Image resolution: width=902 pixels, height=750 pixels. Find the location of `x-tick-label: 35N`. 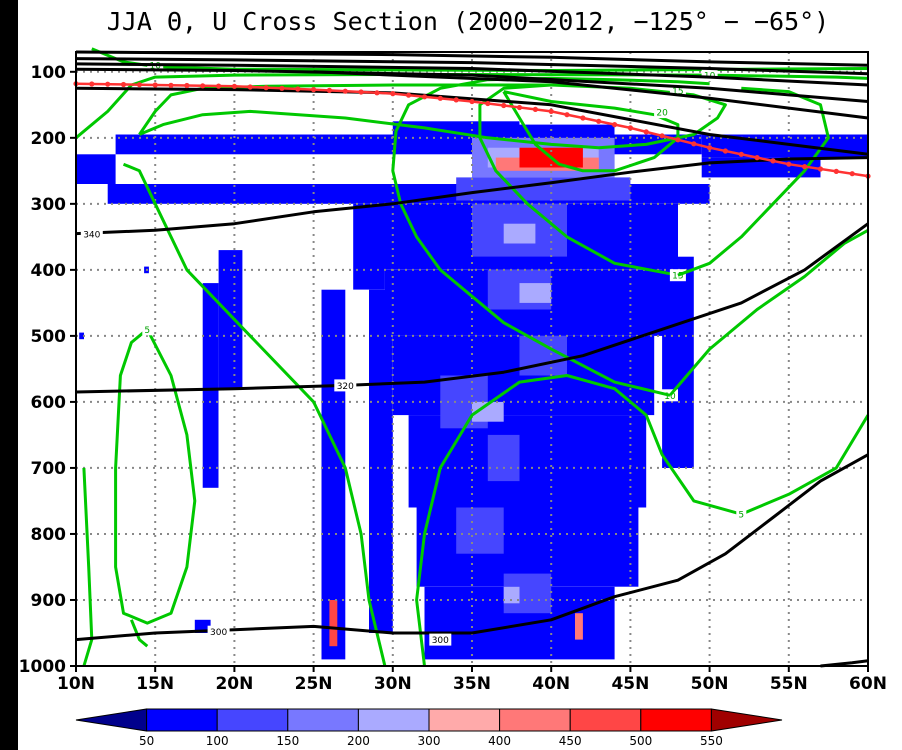

x-tick-label: 35N is located at coordinates (472, 684).